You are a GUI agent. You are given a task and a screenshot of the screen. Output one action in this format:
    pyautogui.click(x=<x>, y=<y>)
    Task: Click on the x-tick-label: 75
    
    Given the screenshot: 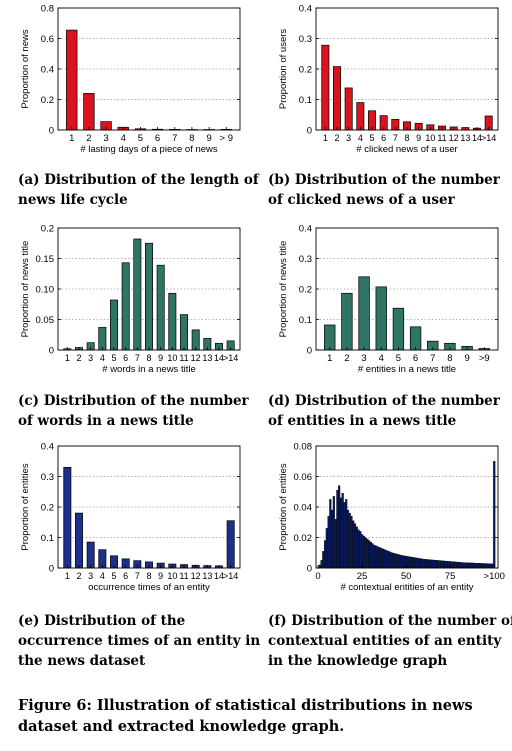 What is the action you would take?
    pyautogui.click(x=450, y=576)
    